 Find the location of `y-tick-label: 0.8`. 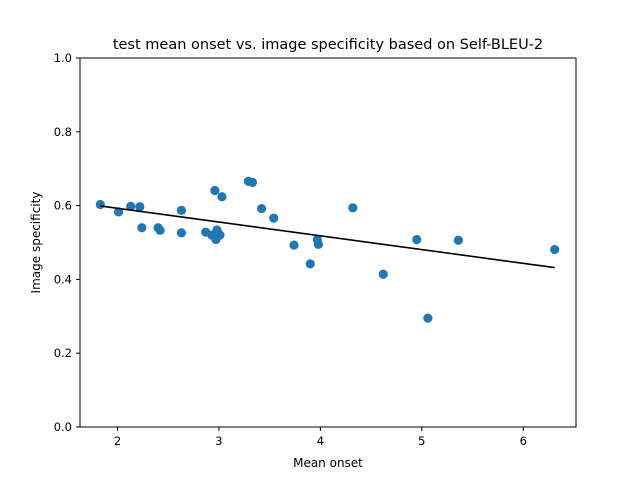

y-tick-label: 0.8 is located at coordinates (63, 132).